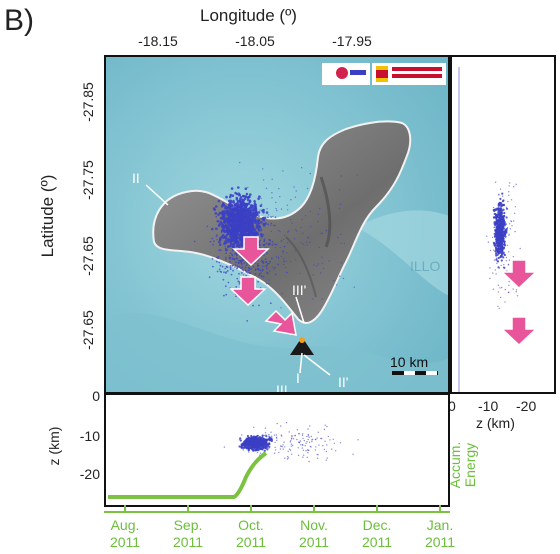  What do you see at coordinates (440, 534) in the screenshot?
I see `time-tick-label: Jan. 2011` at bounding box center [440, 534].